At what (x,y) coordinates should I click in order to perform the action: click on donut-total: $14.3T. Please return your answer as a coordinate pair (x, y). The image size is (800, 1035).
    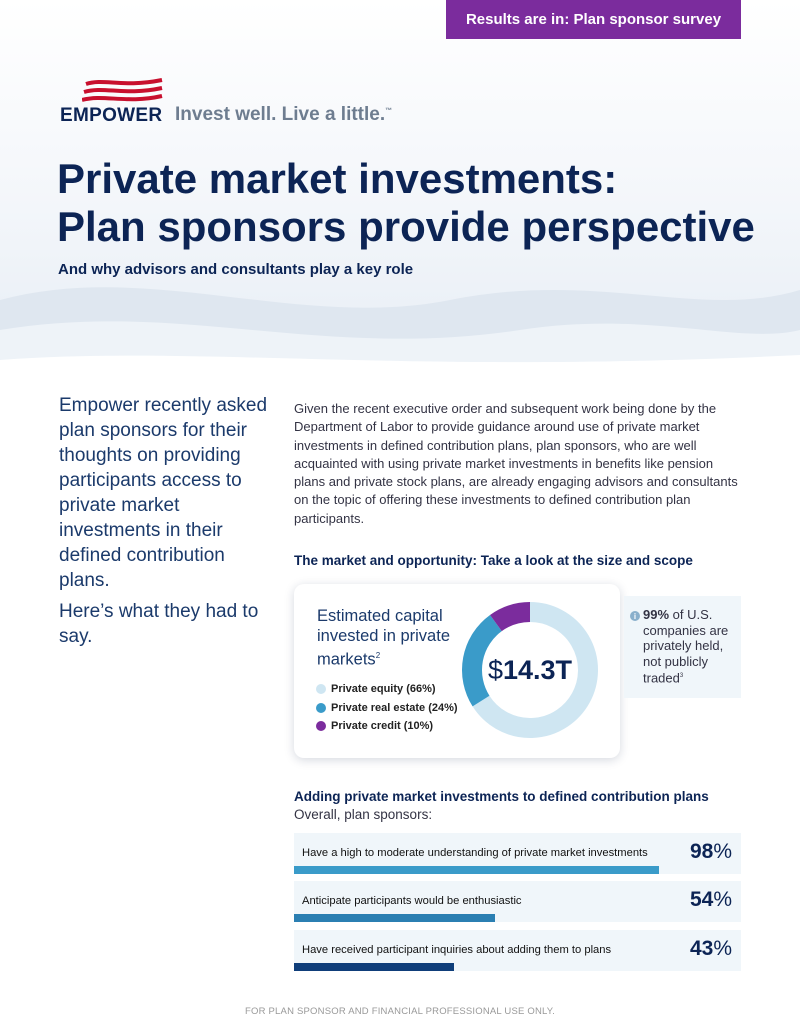
    Looking at the image, I should click on (530, 669).